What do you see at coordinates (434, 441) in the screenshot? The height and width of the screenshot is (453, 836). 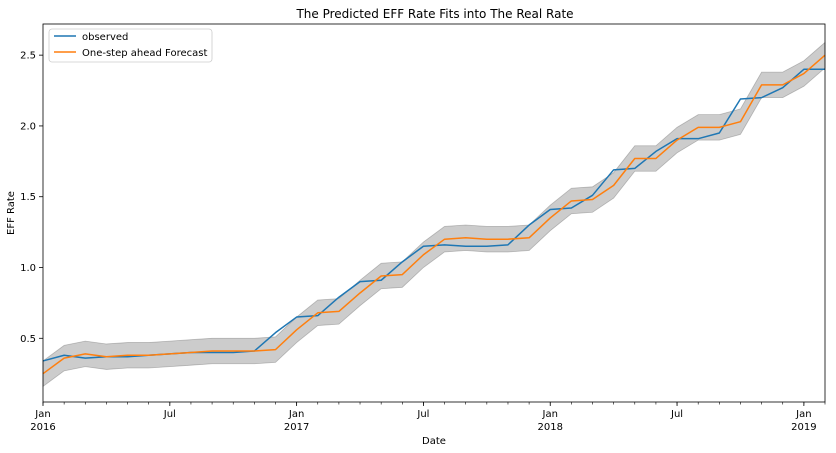 I see `x-axis-title: Date` at bounding box center [434, 441].